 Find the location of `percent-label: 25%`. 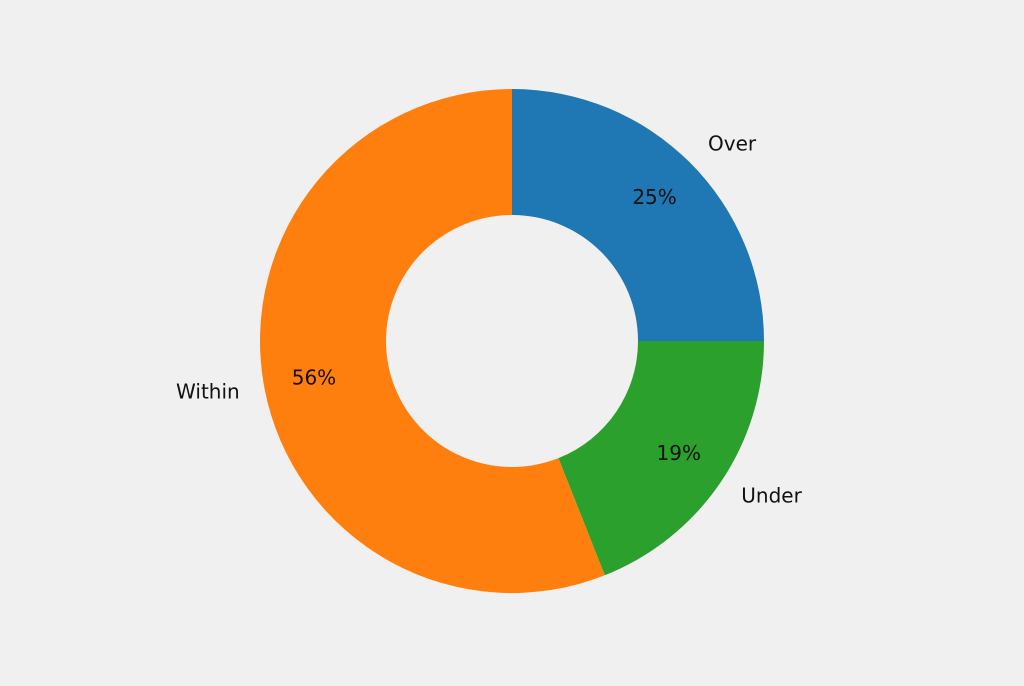

percent-label: 25% is located at coordinates (654, 197).